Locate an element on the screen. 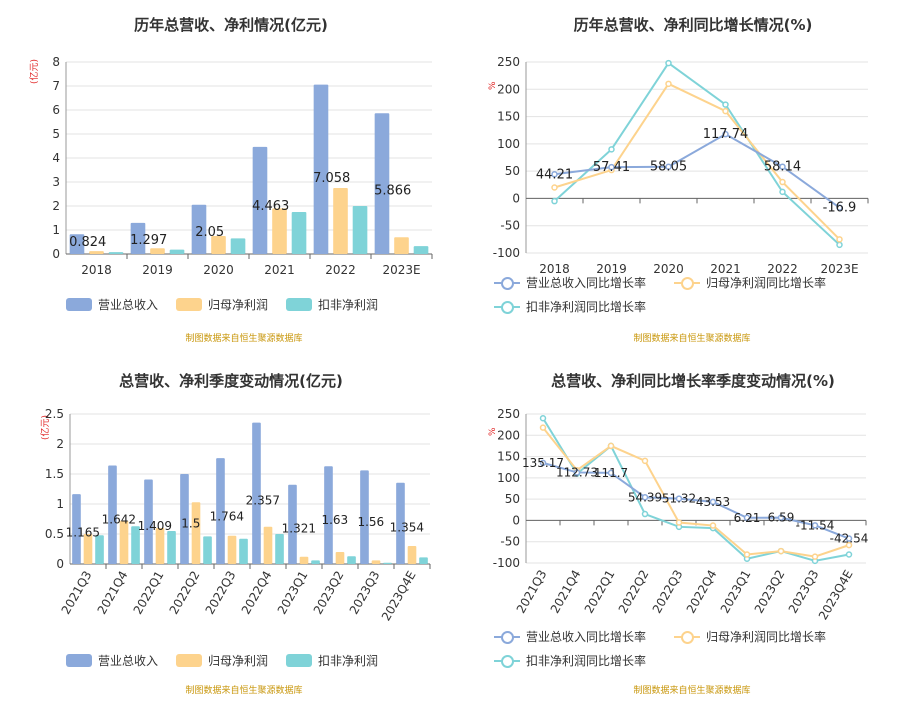 The width and height of the screenshot is (924, 713). x-tick-label: 2022 is located at coordinates (340, 270).